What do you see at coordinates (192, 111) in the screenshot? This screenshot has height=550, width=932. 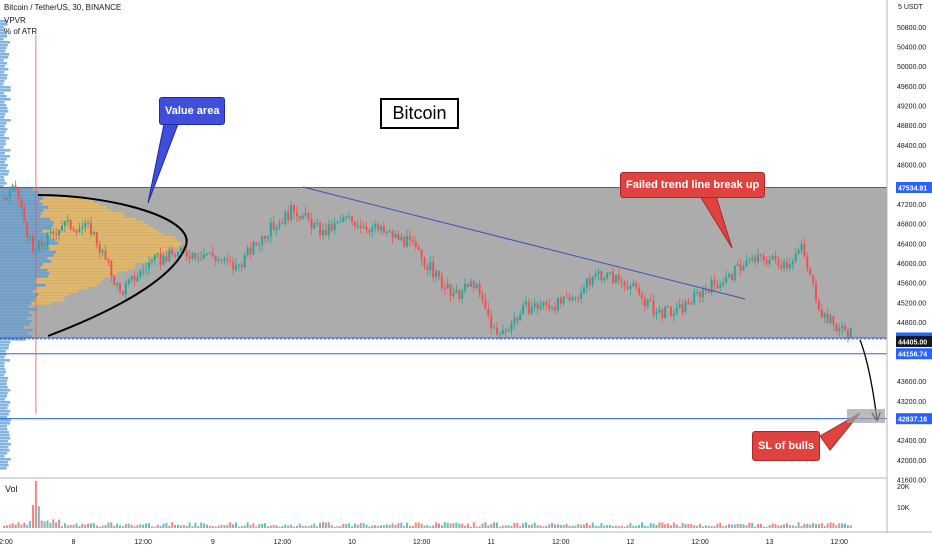 I see `value-area-callout: Value area` at bounding box center [192, 111].